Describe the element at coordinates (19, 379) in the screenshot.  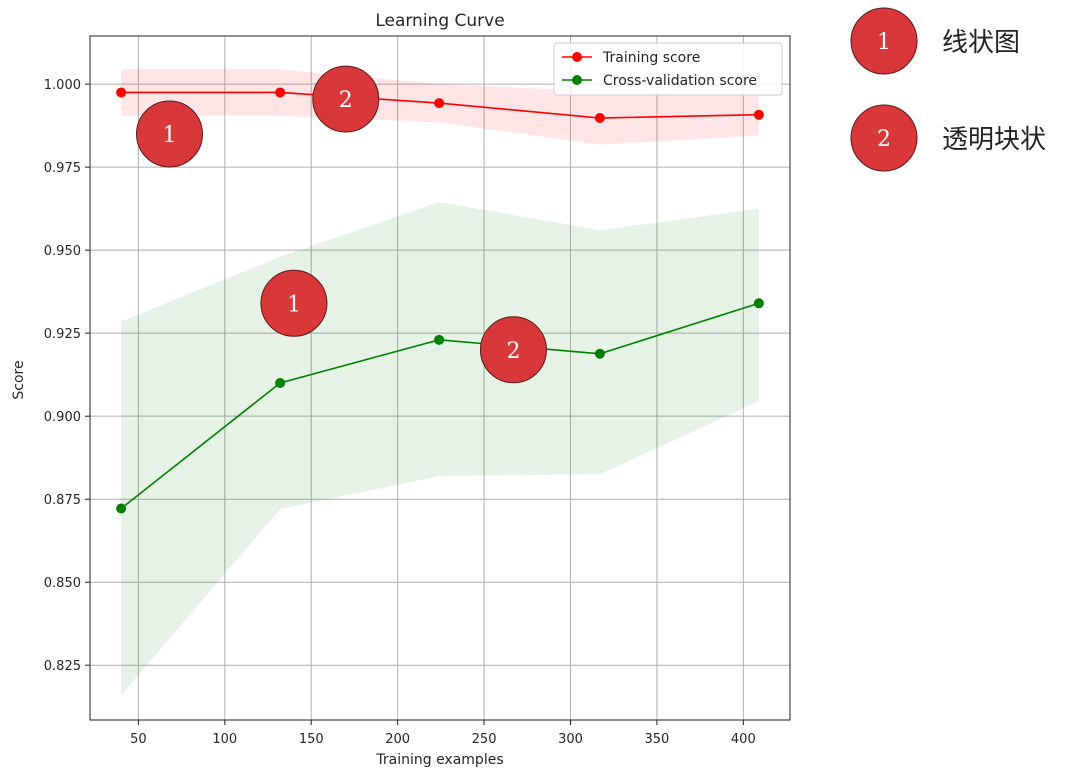
I see `y-axis-label: Score` at that location.